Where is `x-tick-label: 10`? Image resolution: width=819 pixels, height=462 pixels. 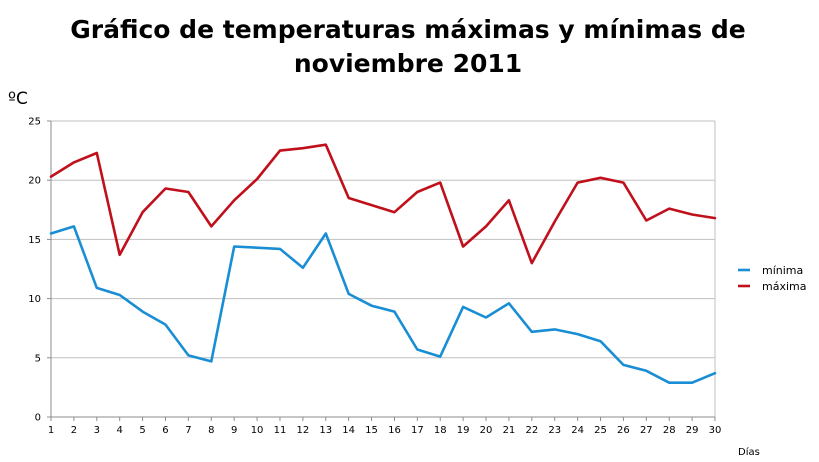
x-tick-label: 10 is located at coordinates (257, 430).